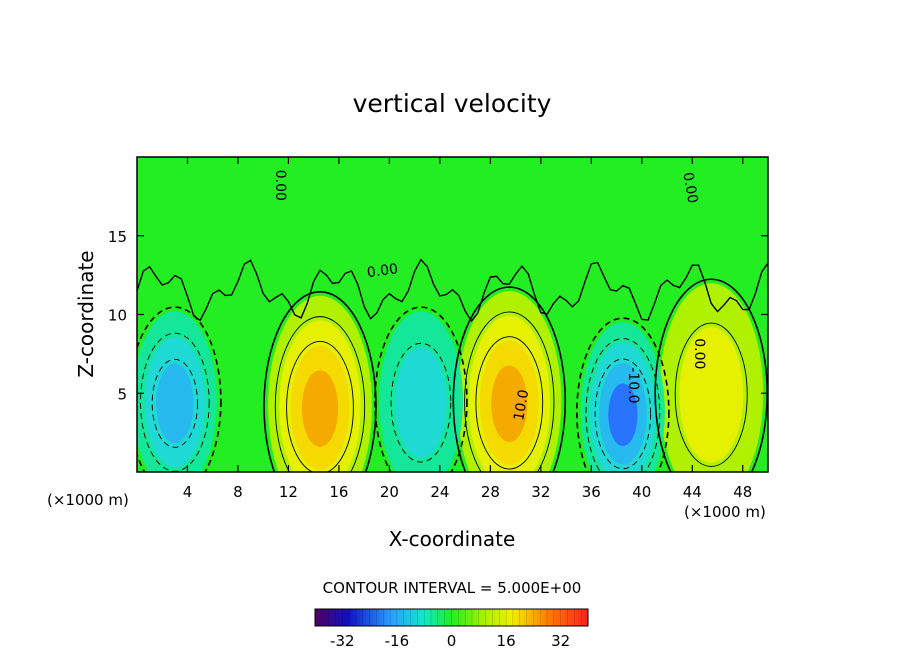 This screenshot has height=654, width=904. Describe the element at coordinates (389, 492) in the screenshot. I see `x-tick-label: 20` at that location.